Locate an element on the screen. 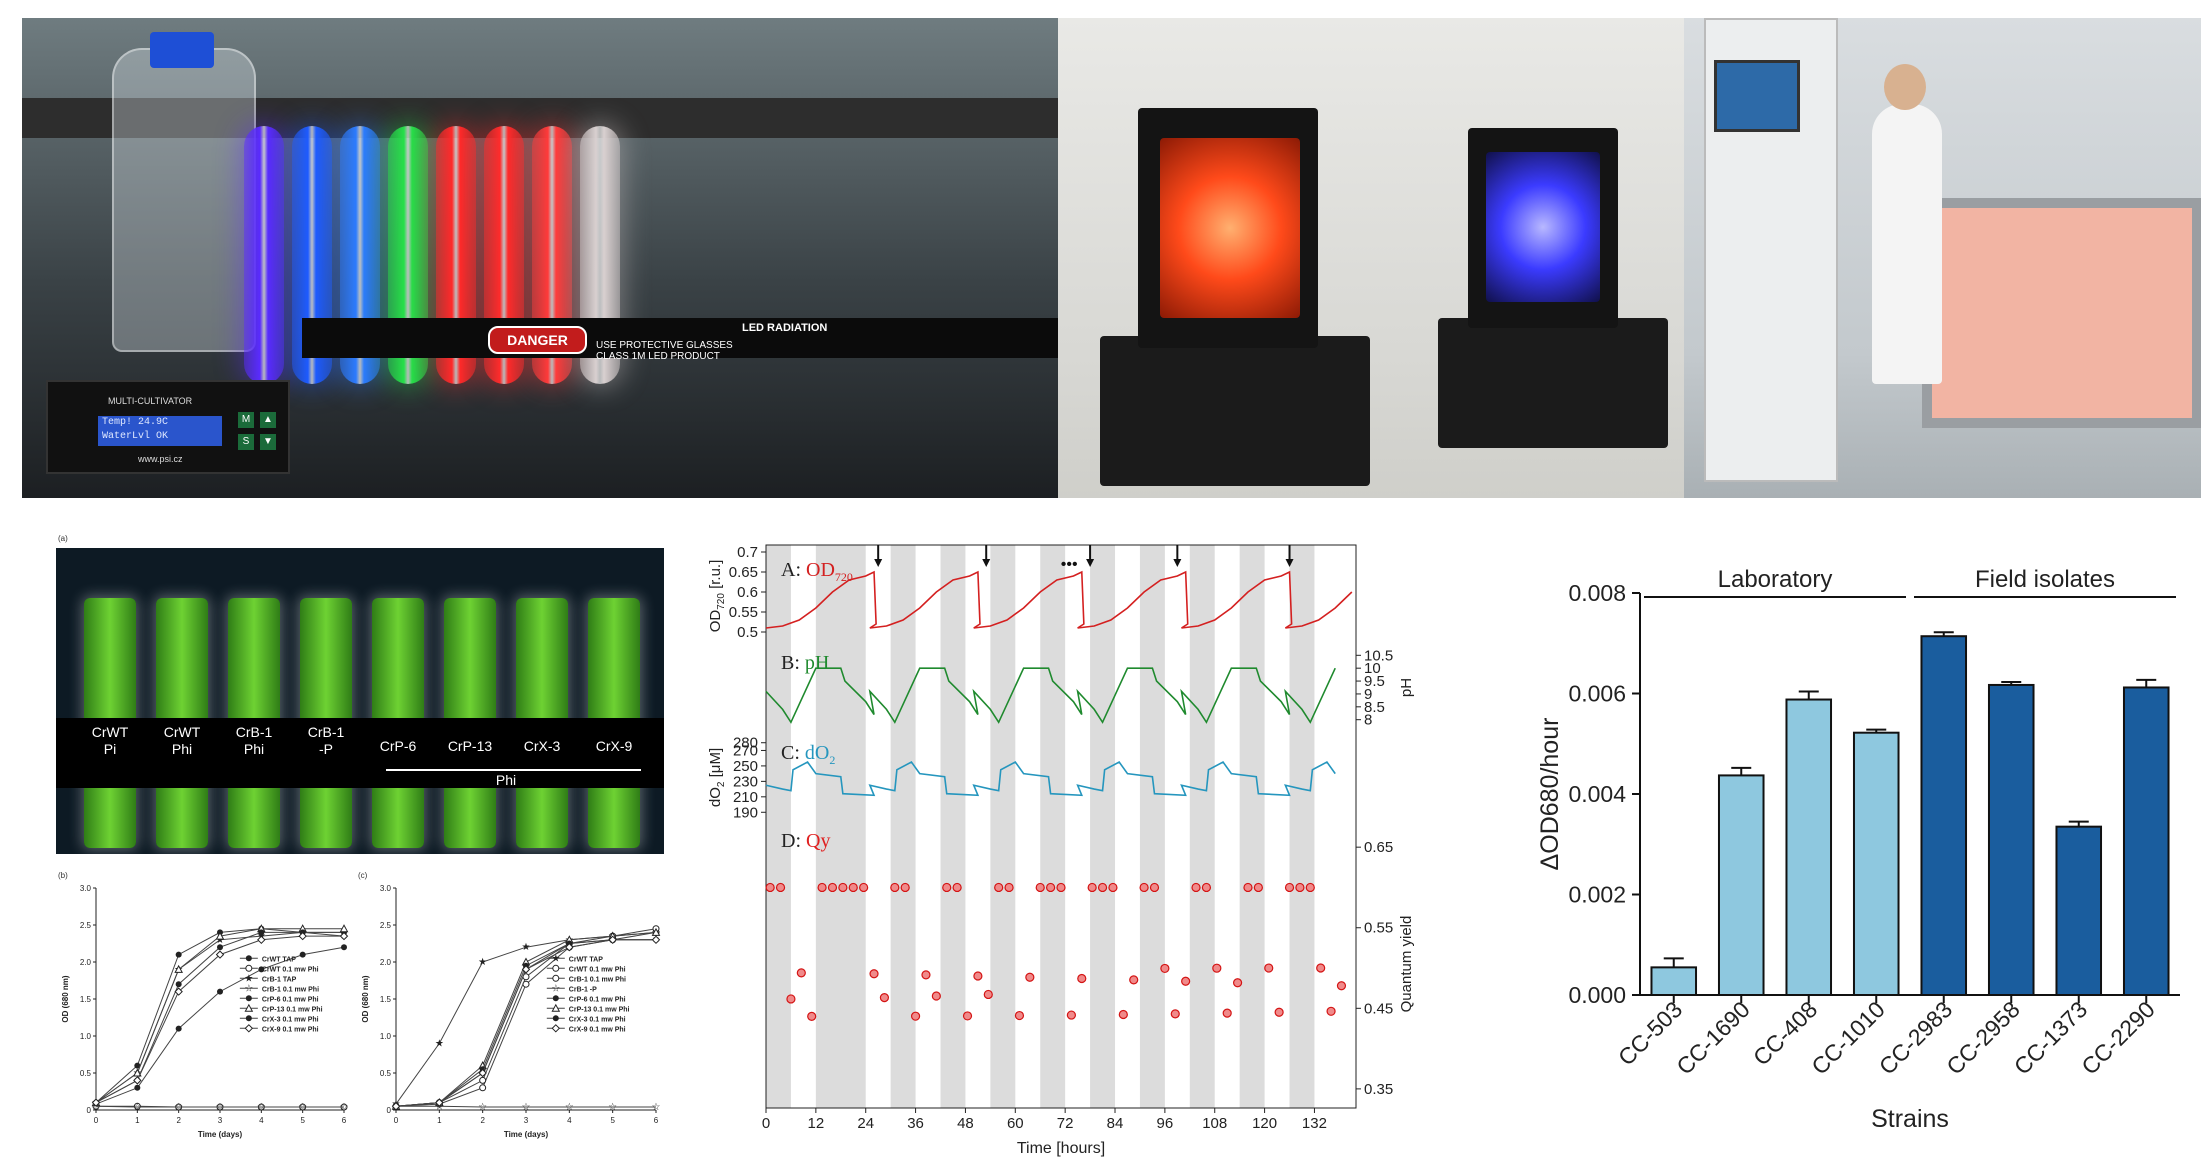 The width and height of the screenshot is (2201, 1169). x-tick-label: 132 is located at coordinates (1314, 1123).